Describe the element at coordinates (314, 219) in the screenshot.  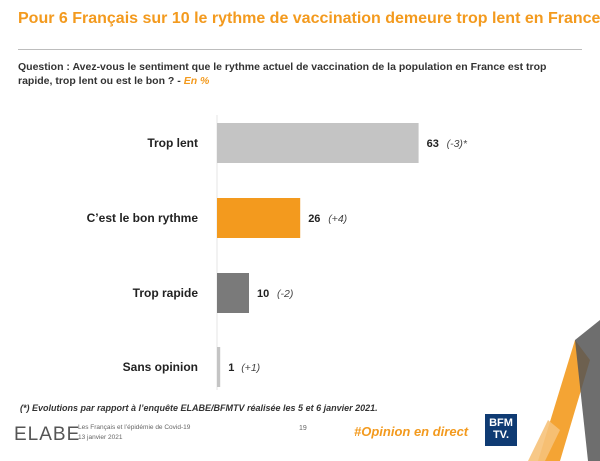
I see `bar-value-label: 26` at that location.